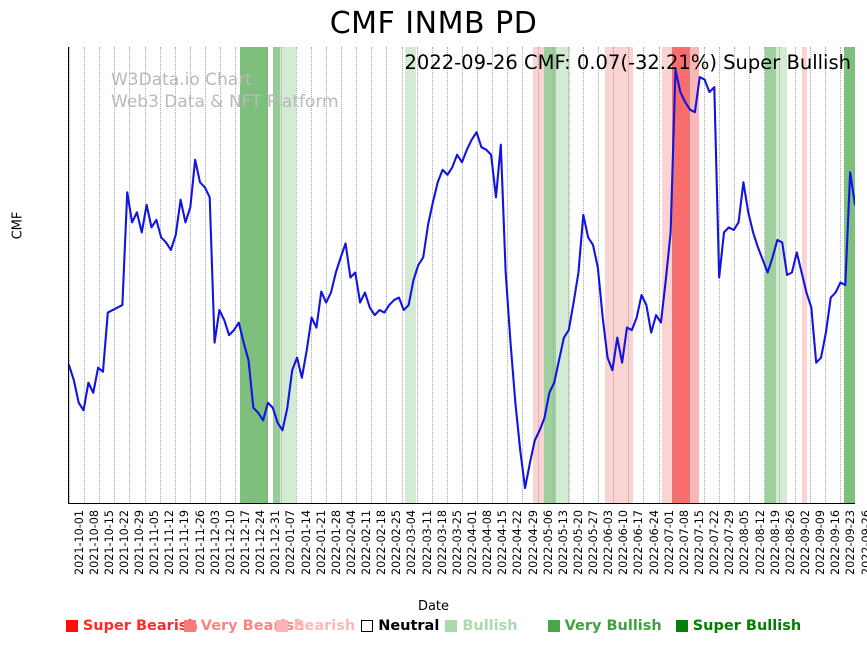 The height and width of the screenshot is (646, 867). What do you see at coordinates (336, 543) in the screenshot?
I see `x-tick-label: 2022-01-28` at bounding box center [336, 543].